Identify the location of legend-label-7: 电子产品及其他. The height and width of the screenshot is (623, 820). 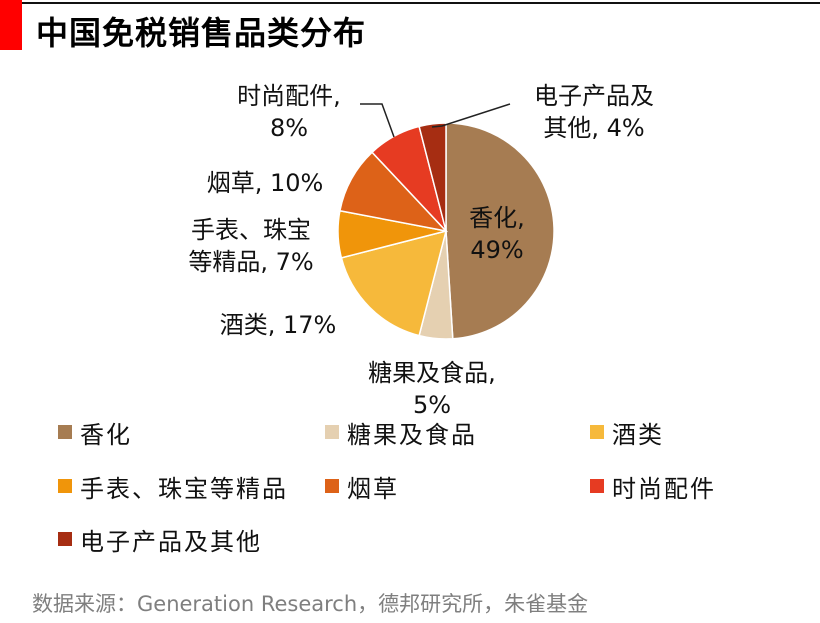
(171, 541).